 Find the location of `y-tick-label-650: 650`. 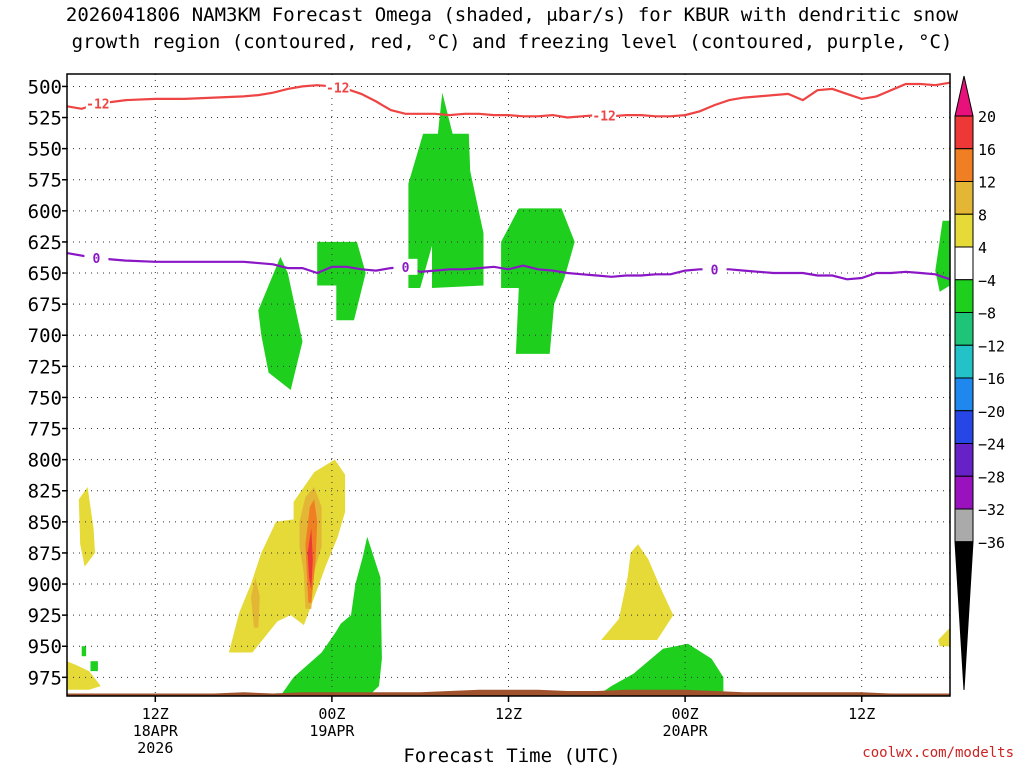

y-tick-label-650: 650 is located at coordinates (45, 274).